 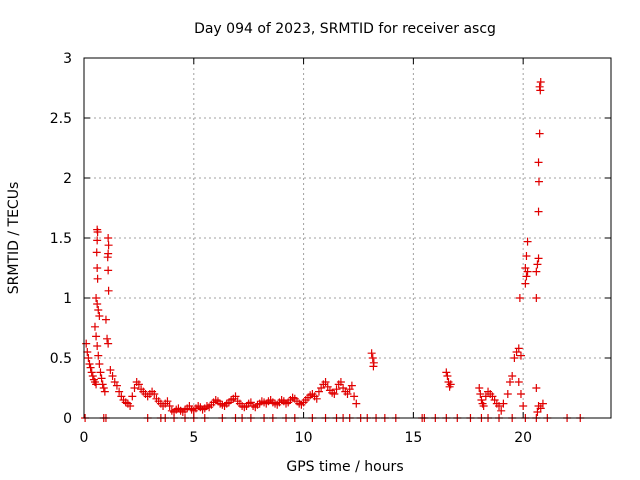 What do you see at coordinates (84, 438) in the screenshot?
I see `x-tick-label: 0` at bounding box center [84, 438].